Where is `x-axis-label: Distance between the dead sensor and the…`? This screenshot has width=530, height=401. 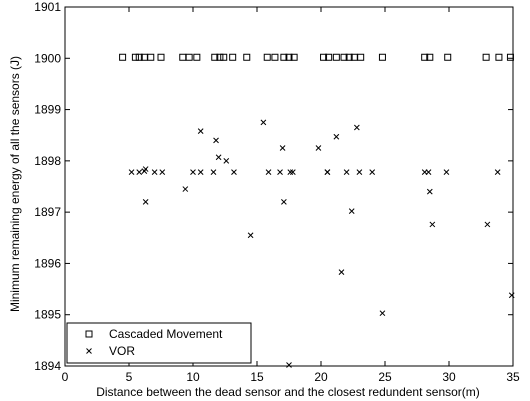
x-axis-label: Distance between the dead sensor and the… is located at coordinates (288, 392).